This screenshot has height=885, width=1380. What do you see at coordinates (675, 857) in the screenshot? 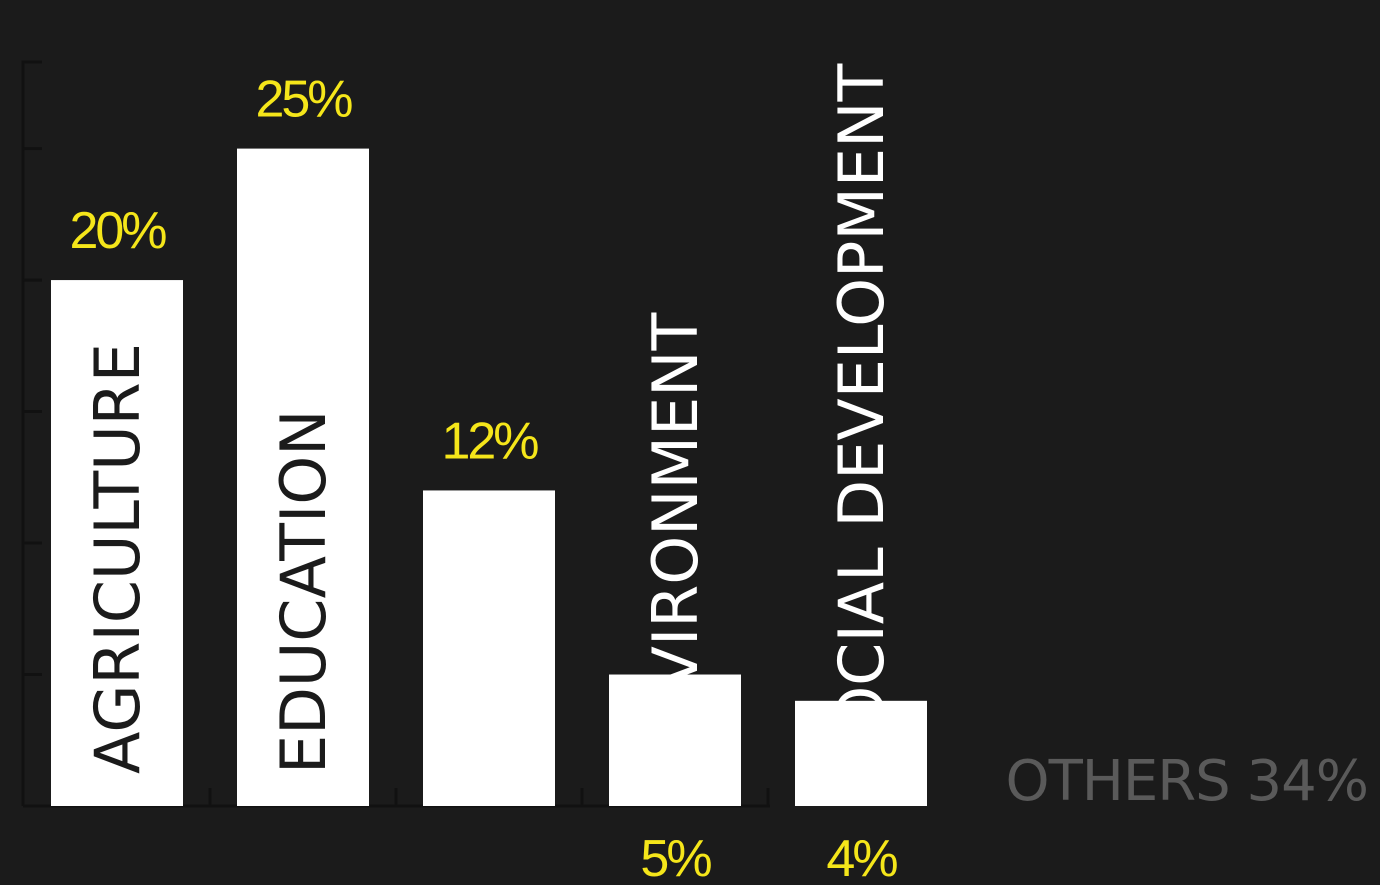
I see `value-label: 5%` at bounding box center [675, 857].